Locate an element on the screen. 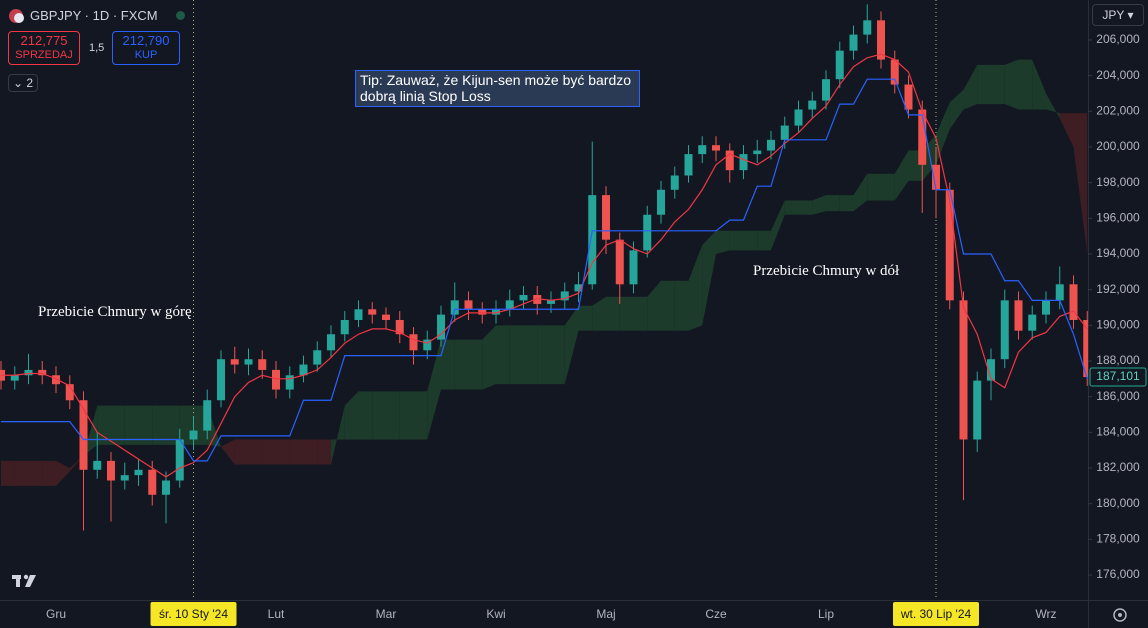 The image size is (1148, 628). y-tick-label: 196,000 is located at coordinates (1118, 217).